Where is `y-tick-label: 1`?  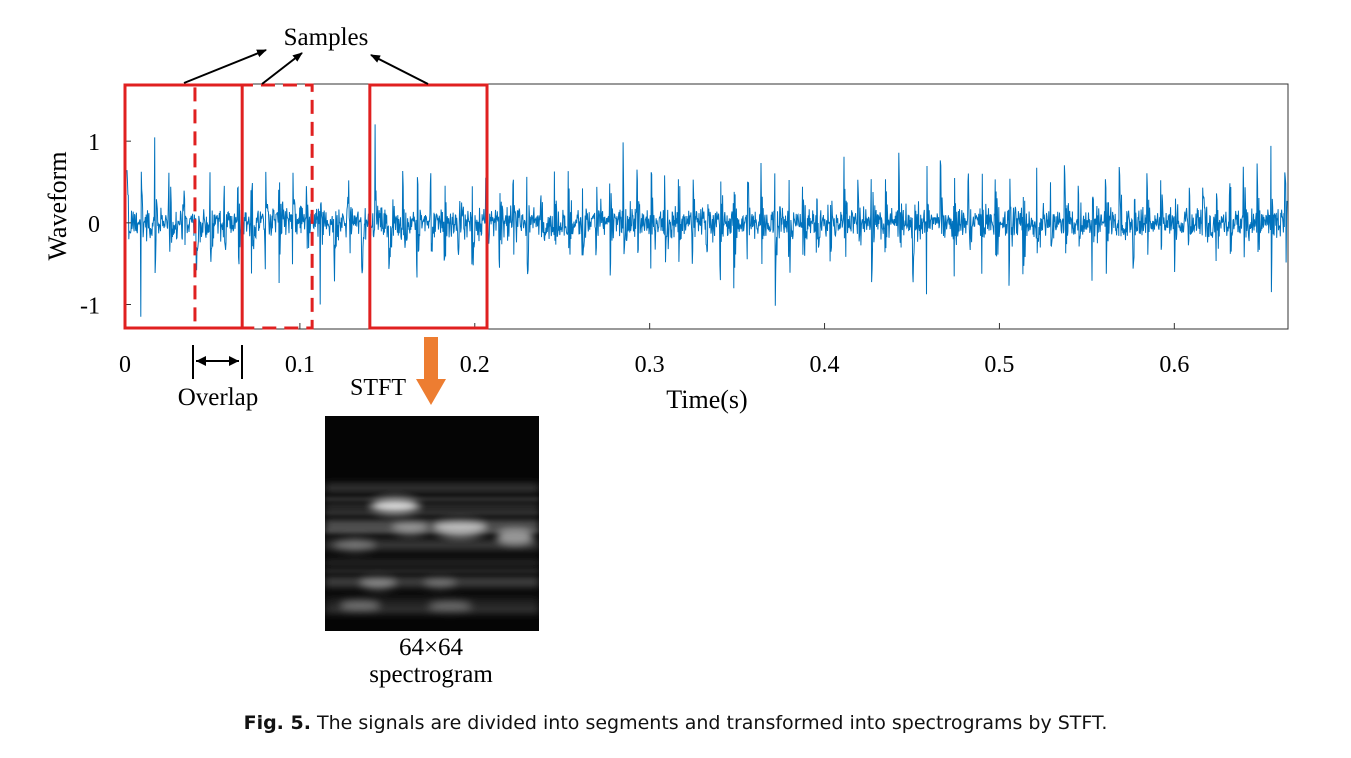 y-tick-label: 1 is located at coordinates (94, 143).